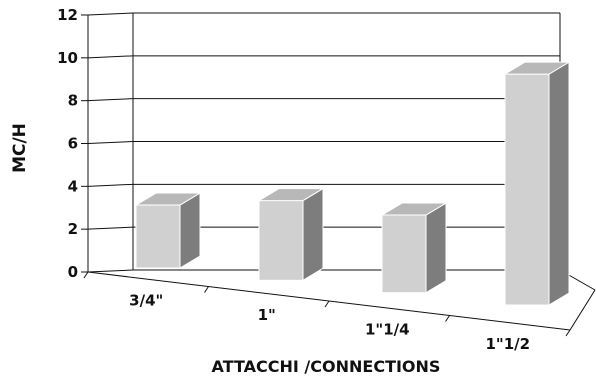 The height and width of the screenshot is (378, 596). I want to click on y-tick-label: 2, so click(73, 229).